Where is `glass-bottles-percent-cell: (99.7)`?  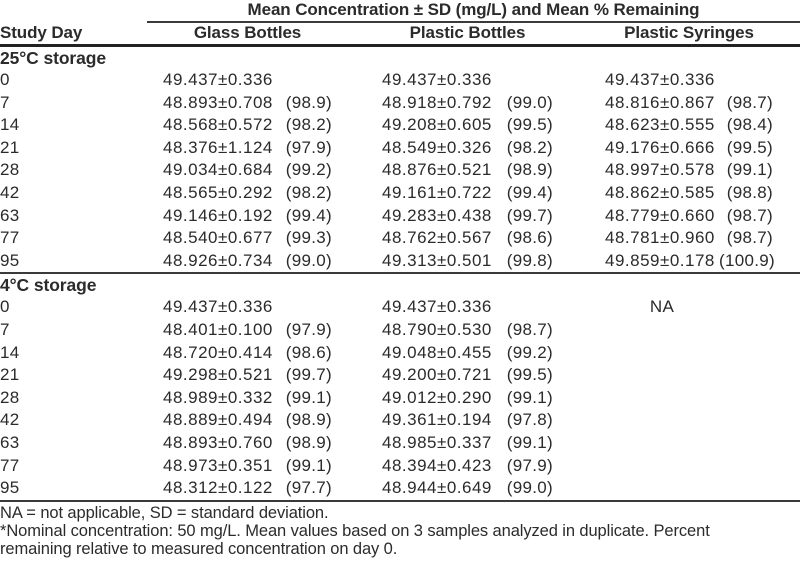 glass-bottles-percent-cell: (99.7) is located at coordinates (308, 375).